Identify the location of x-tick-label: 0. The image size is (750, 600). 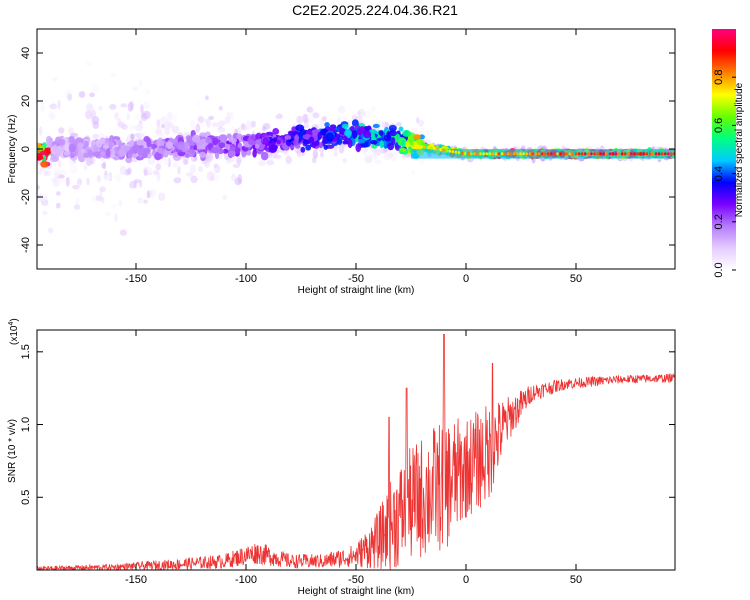
(466, 580).